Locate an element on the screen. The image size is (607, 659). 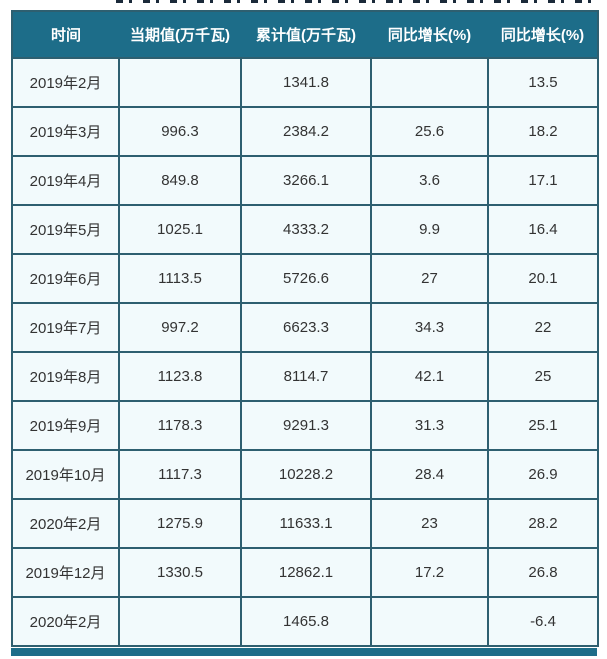
table-cell: 26.9 is located at coordinates (543, 474).